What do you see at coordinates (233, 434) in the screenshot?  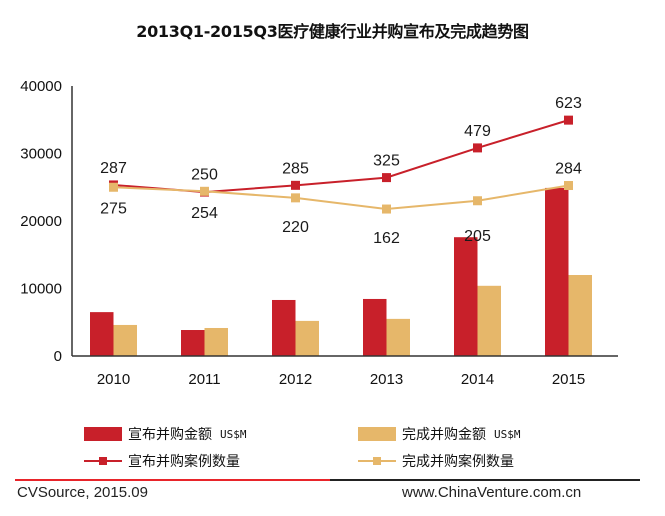 I see `legend-unit-announced: US$M` at bounding box center [233, 434].